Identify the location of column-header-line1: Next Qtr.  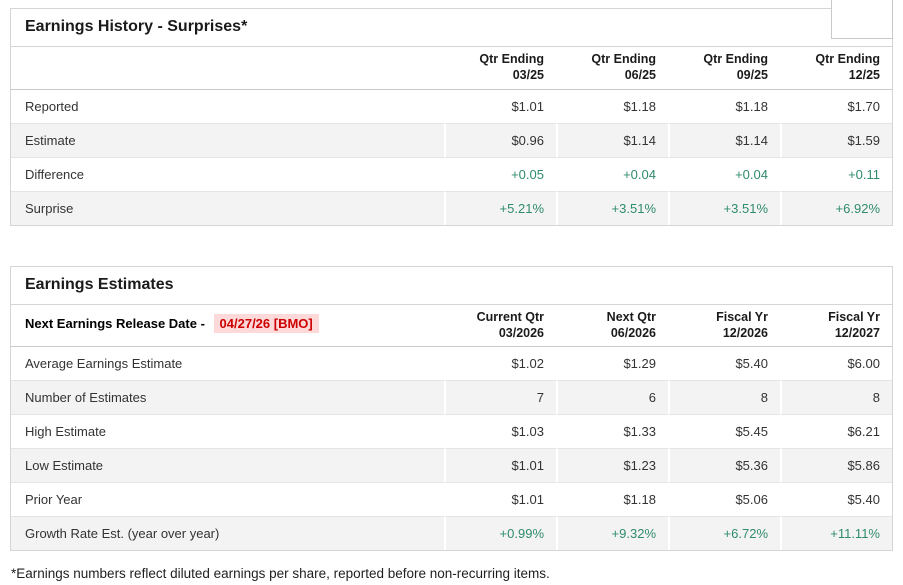
(631, 316).